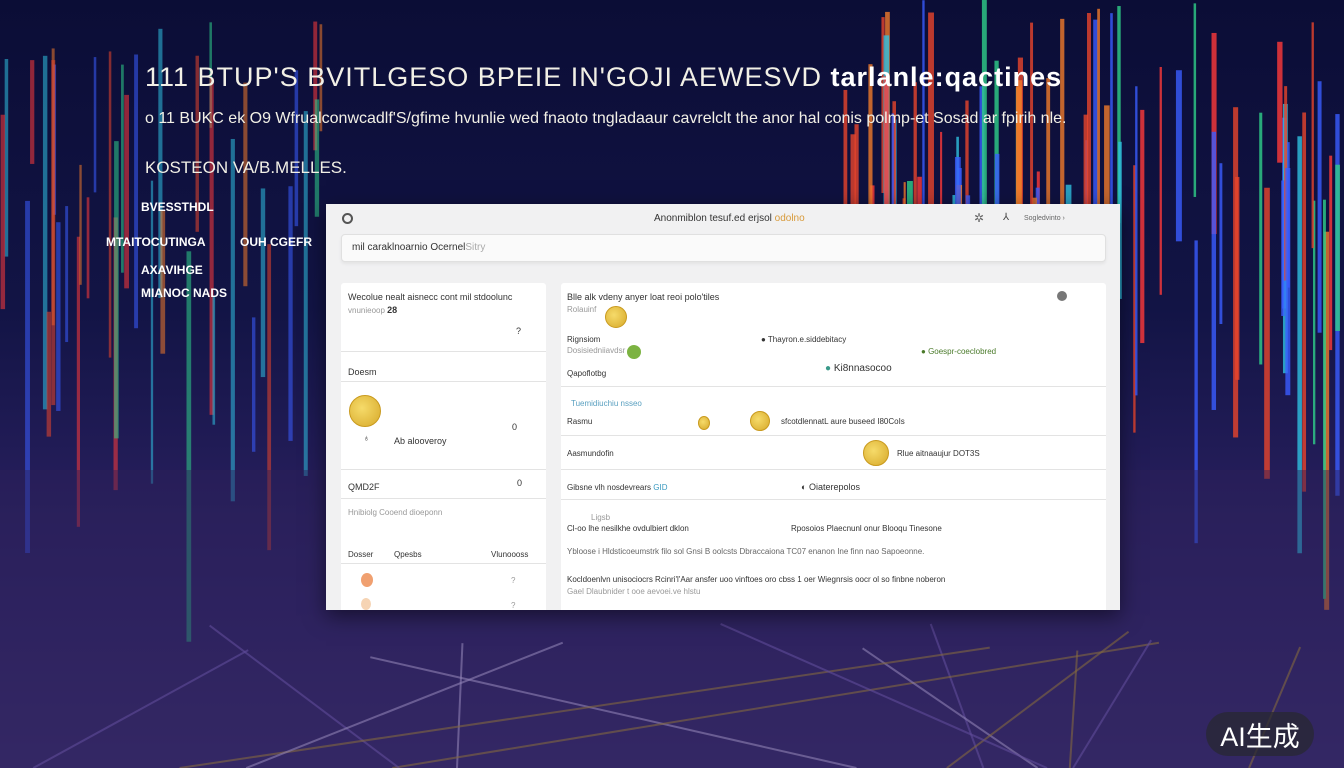  I want to click on para-line: Gael Dlaubnider t ooe aevoei.ve hlstu, so click(634, 591).